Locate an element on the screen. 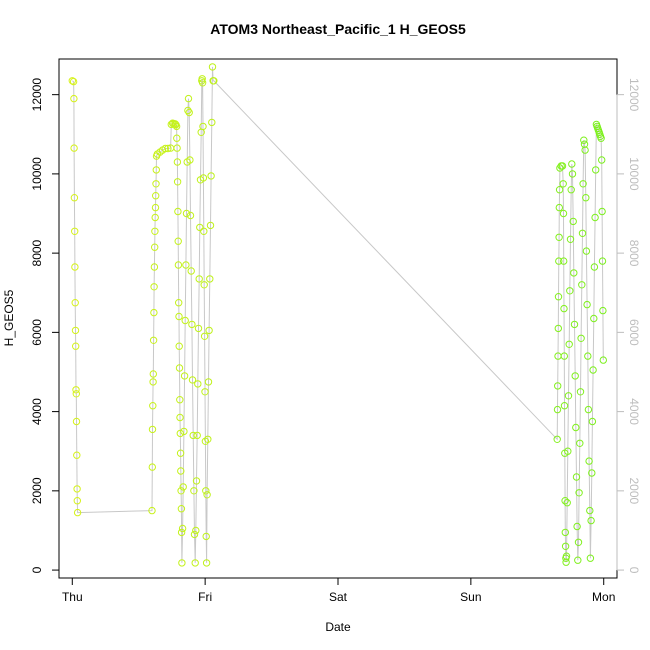 The width and height of the screenshot is (650, 650). y-tick-label-left: 2000 is located at coordinates (37, 490).